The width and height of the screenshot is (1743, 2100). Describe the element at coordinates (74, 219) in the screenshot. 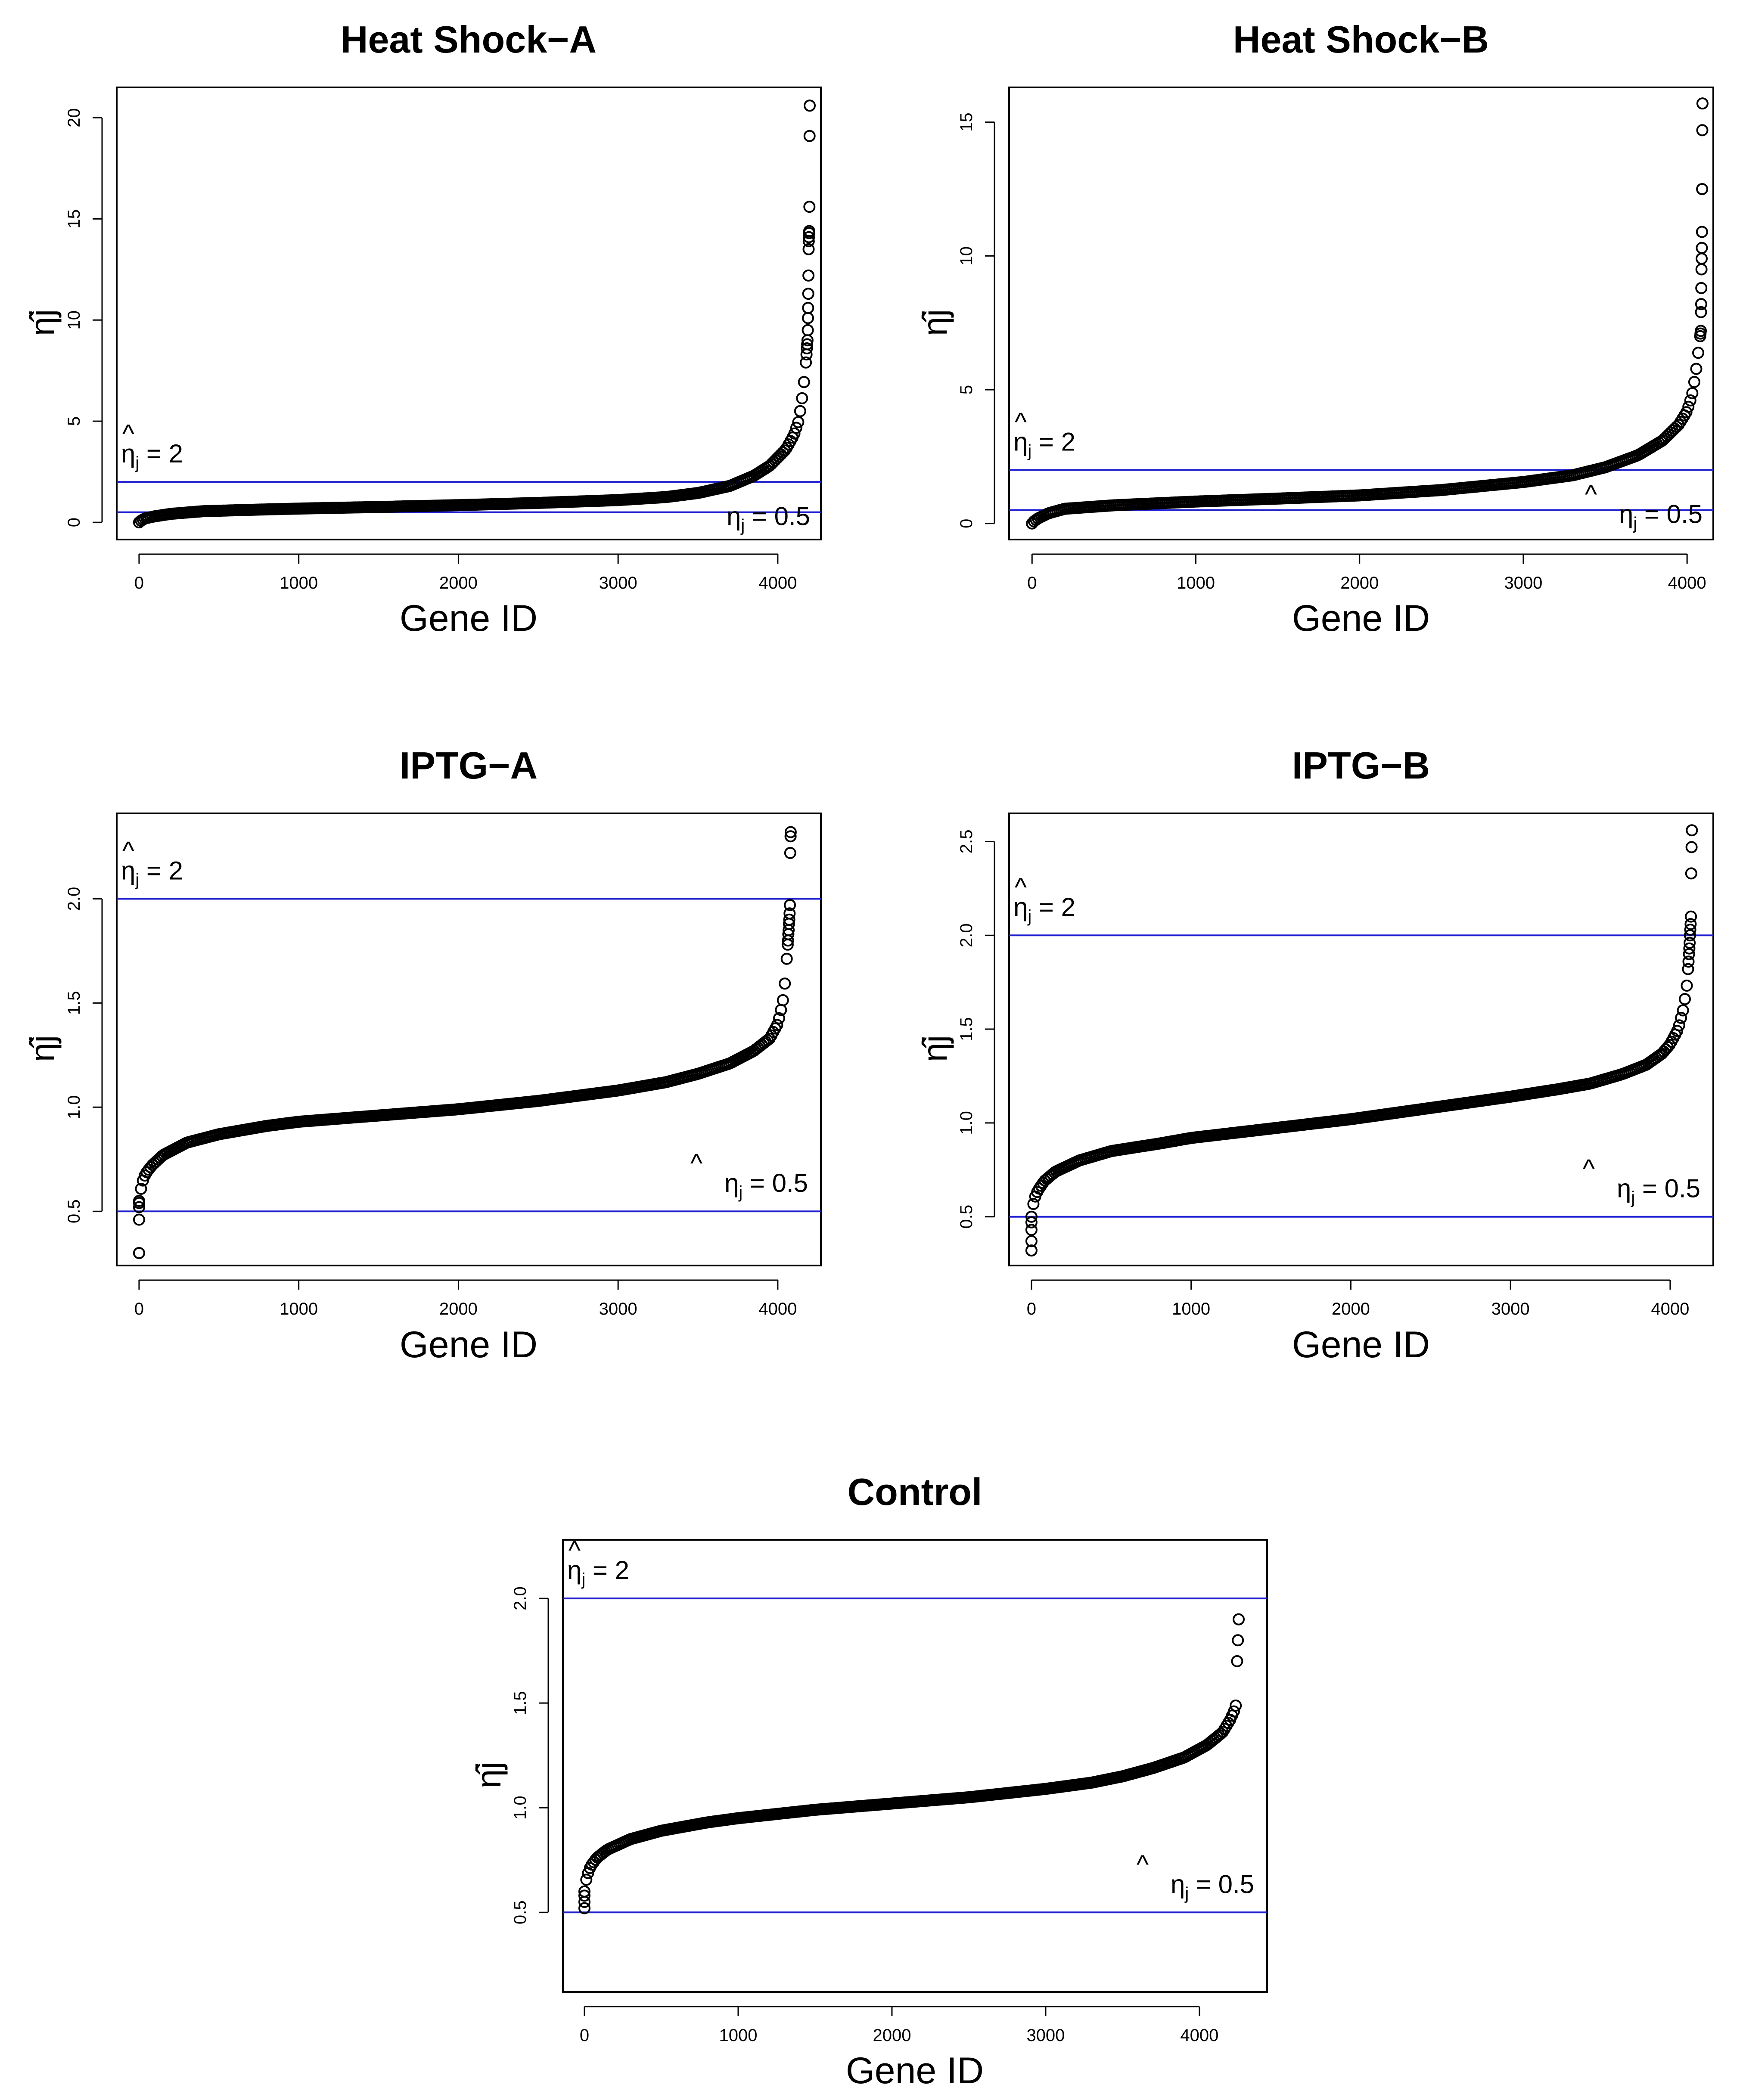

I see `y-tick-label: 15` at that location.